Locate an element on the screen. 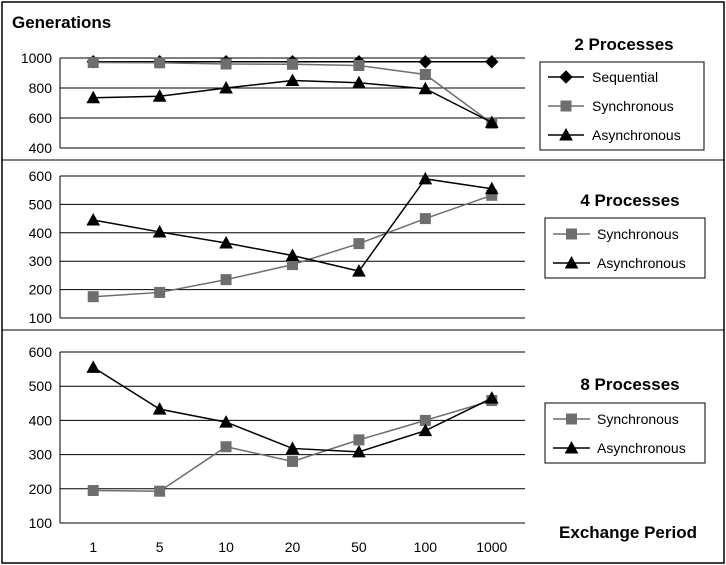 The image size is (726, 565). legend: Sequential Synchronous Asynchronous is located at coordinates (622, 106).